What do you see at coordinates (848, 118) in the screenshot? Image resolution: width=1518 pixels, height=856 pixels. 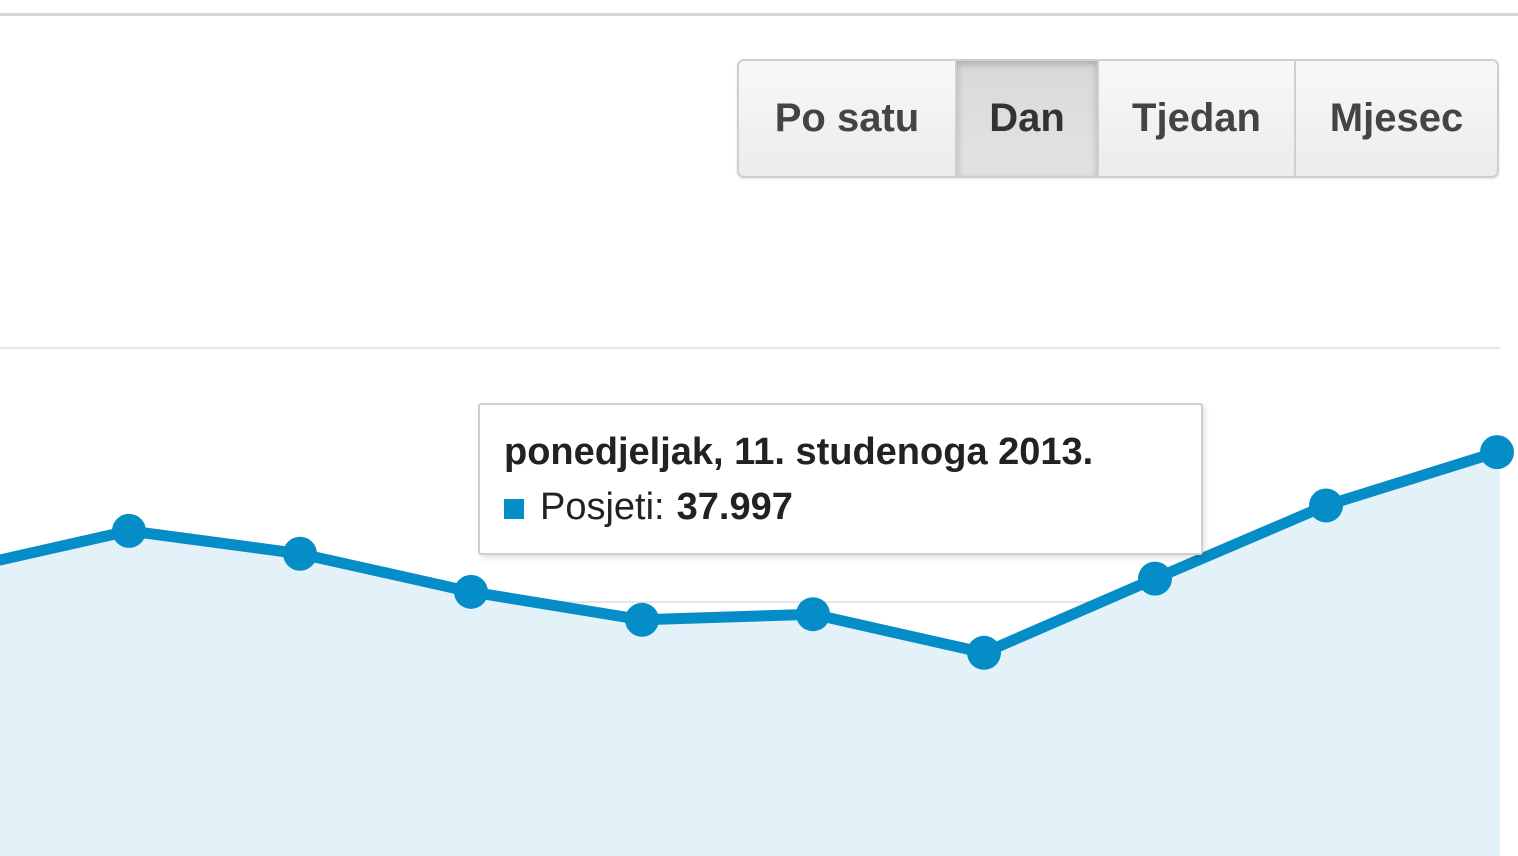 I see `hourly-button: Po satu` at bounding box center [848, 118].